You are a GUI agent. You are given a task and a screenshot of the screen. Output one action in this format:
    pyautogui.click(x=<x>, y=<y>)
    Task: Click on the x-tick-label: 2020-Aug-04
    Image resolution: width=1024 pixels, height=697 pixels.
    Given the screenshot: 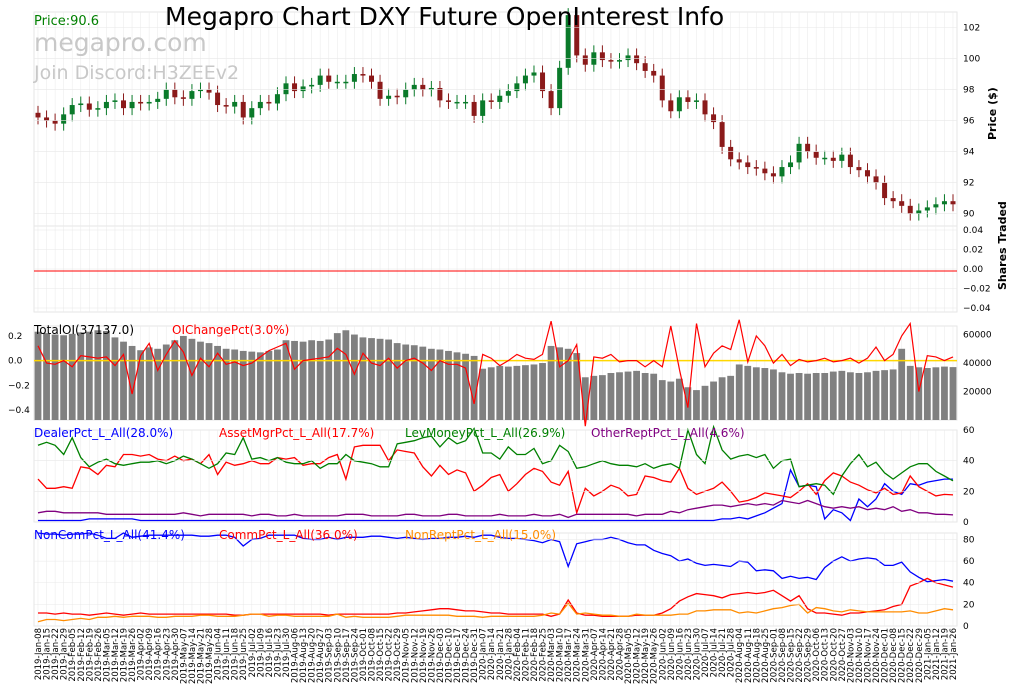 What is the action you would take?
    pyautogui.click(x=740, y=655)
    